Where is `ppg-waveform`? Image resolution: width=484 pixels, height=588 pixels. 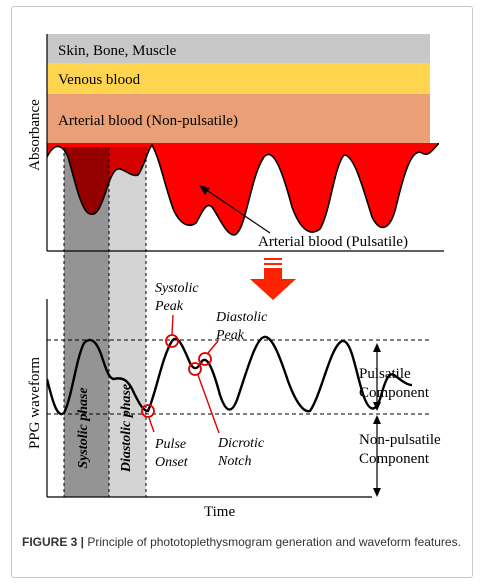 ppg-waveform is located at coordinates (230, 375).